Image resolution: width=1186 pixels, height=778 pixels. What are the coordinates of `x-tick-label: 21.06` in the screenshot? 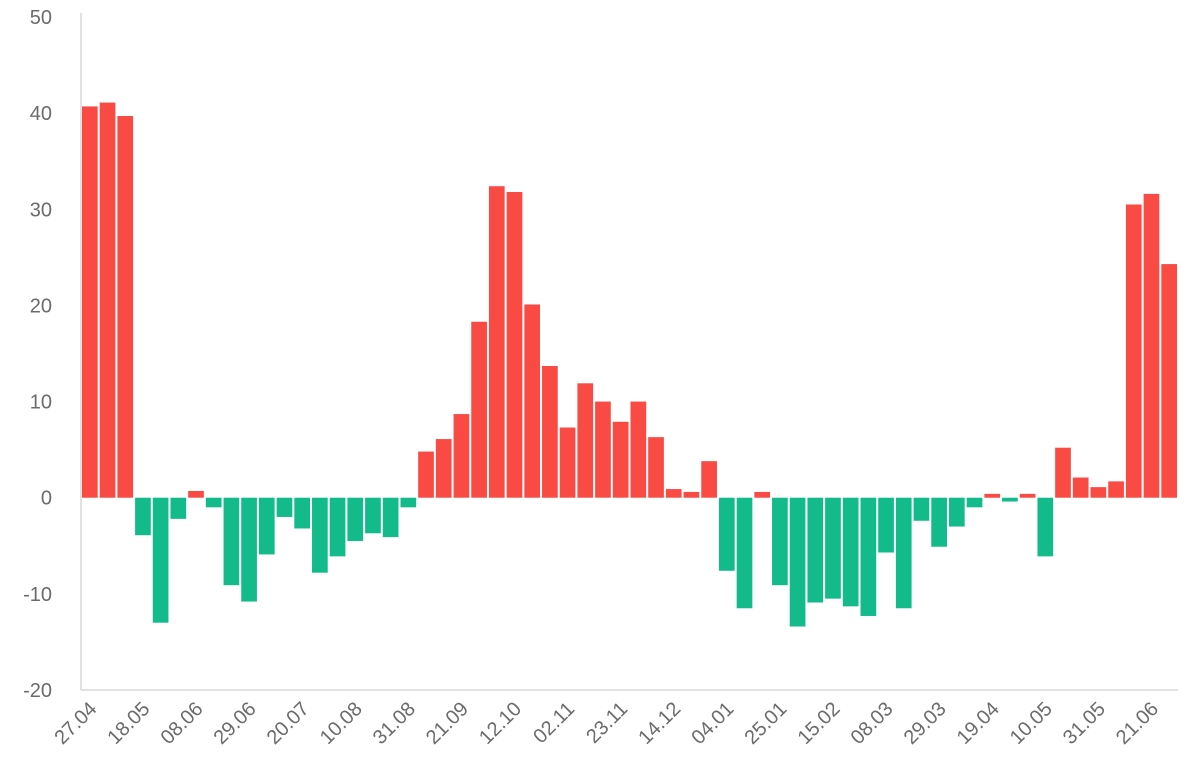 It's located at (1137, 723).